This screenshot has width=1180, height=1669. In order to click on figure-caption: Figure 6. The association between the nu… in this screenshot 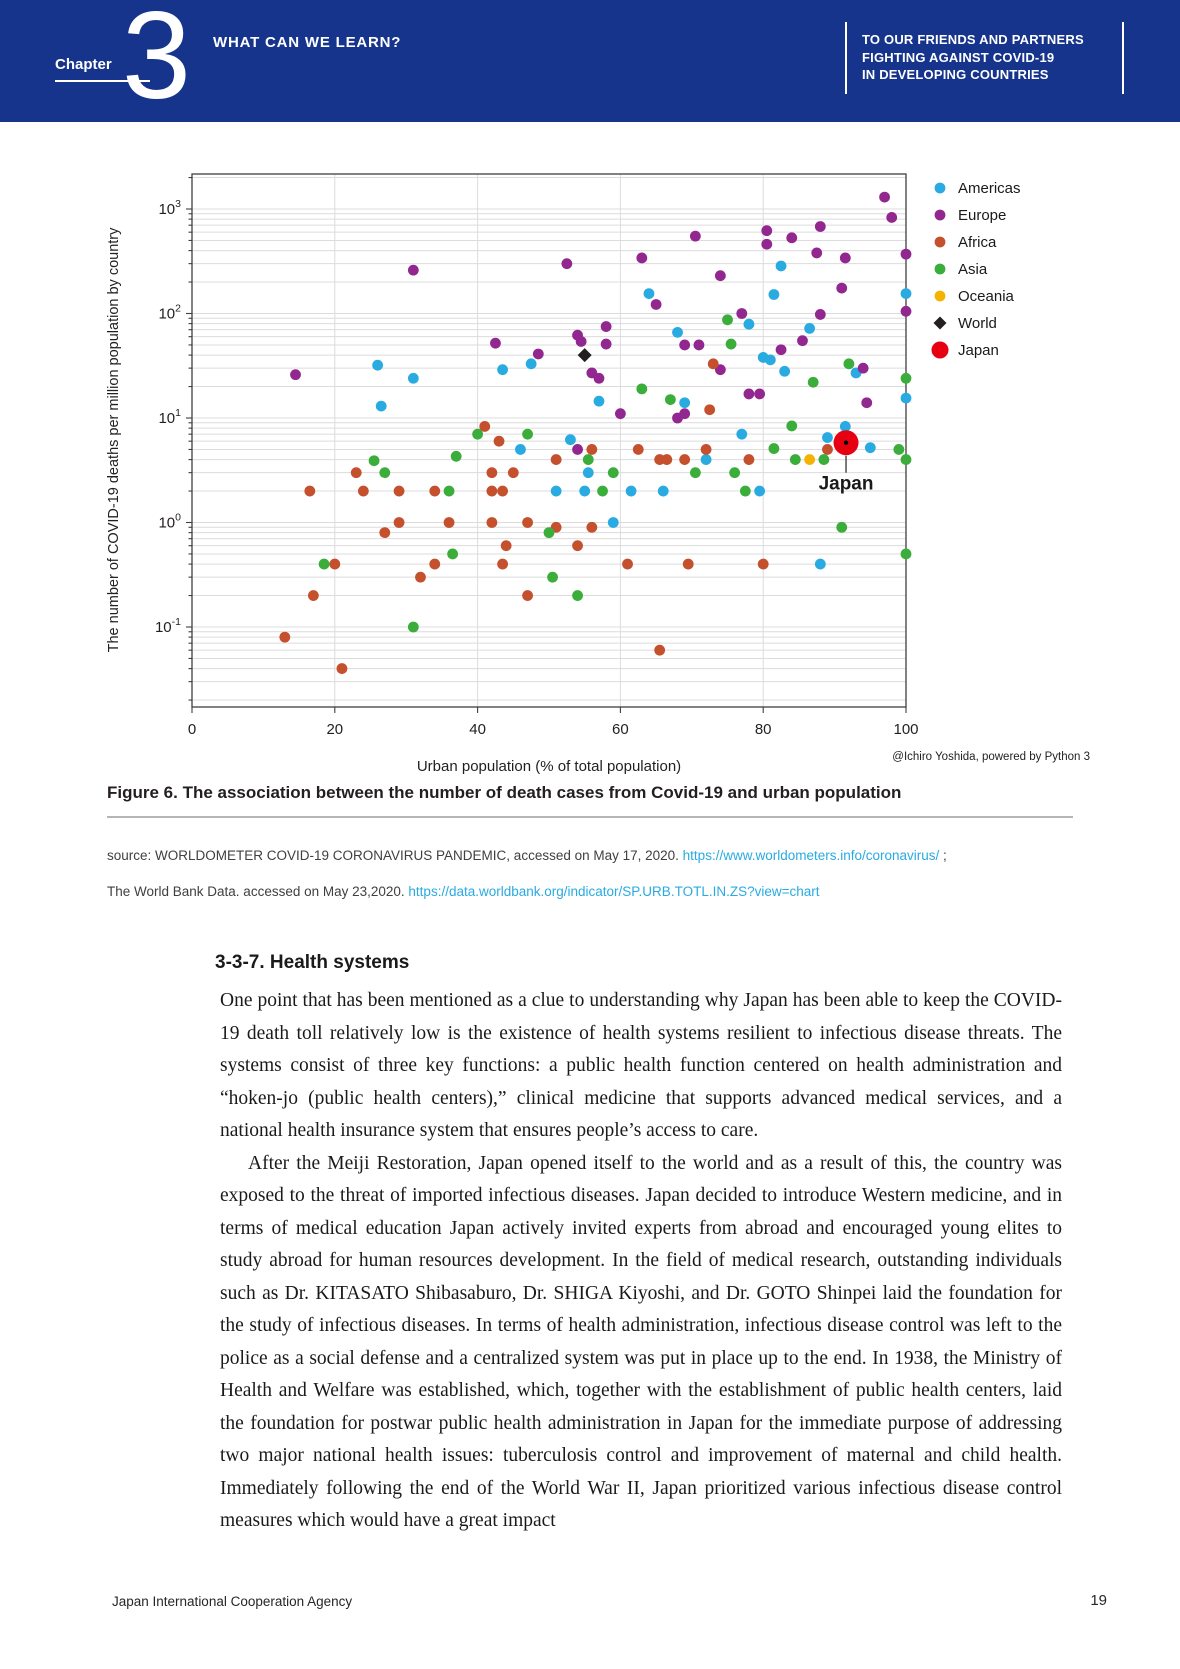, I will do `click(504, 792)`.